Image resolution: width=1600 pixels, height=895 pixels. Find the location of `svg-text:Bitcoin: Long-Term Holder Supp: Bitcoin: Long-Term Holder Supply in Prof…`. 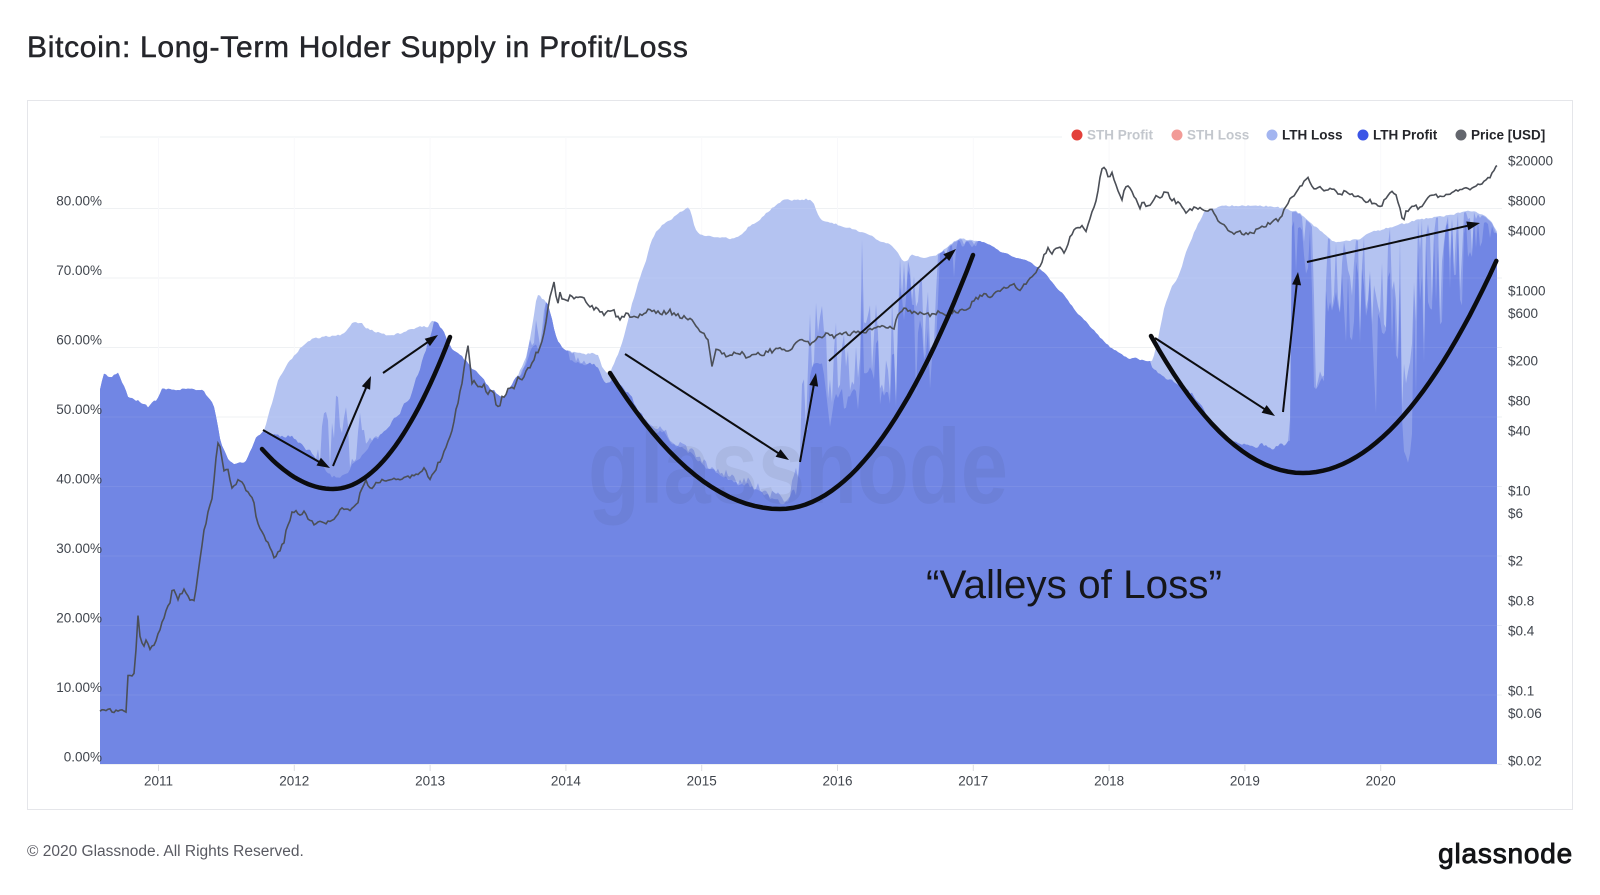

svg-text:Bitcoin: Long-Term Holder Supp: Bitcoin: Long-Term Holder Supply in Prof… is located at coordinates (358, 47).